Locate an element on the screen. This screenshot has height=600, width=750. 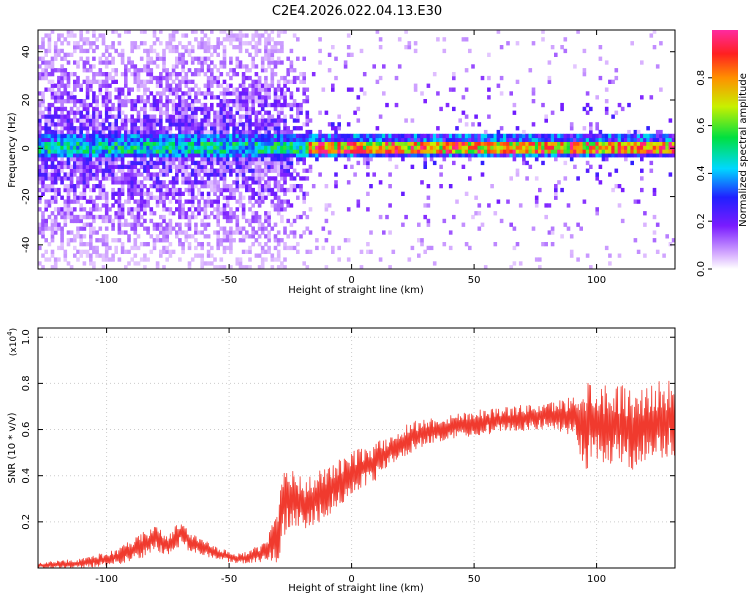
snr-y-tick-label: 0.6 is located at coordinates (26, 430).